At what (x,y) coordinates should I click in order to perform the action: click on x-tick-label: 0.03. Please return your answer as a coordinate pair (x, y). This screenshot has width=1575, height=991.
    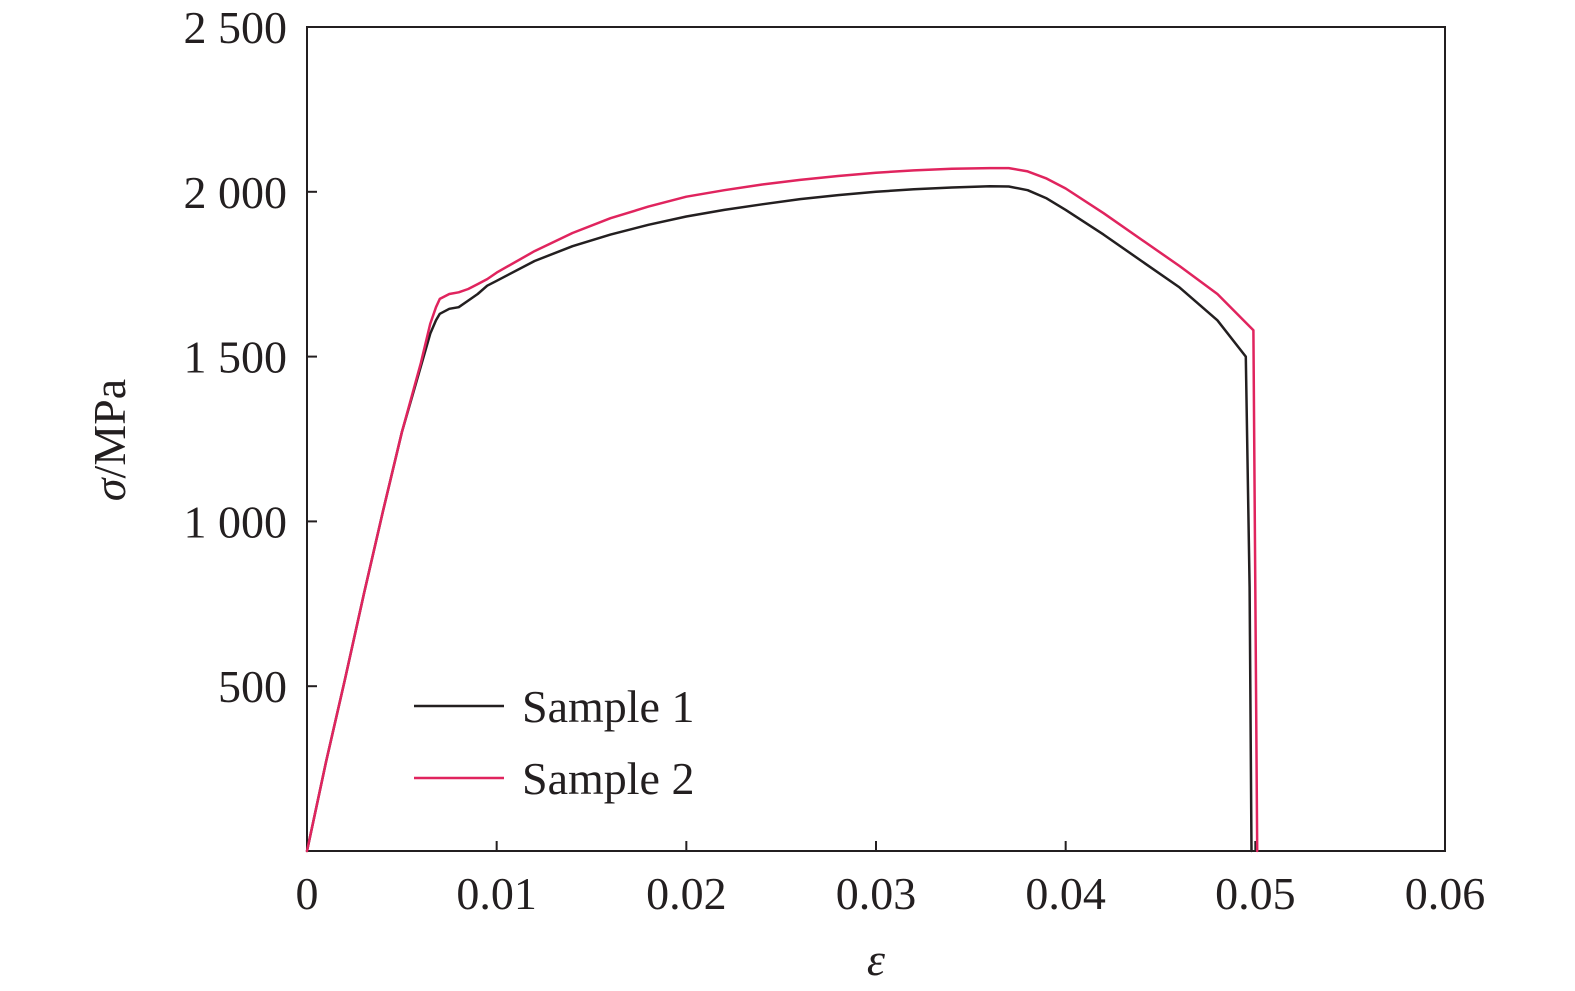
    Looking at the image, I should click on (876, 893).